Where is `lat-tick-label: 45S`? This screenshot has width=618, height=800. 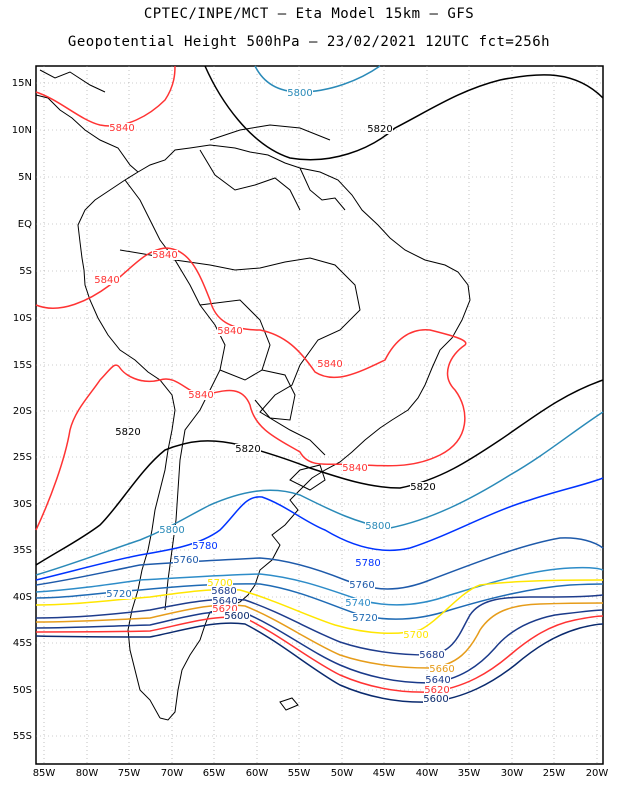
lat-tick-label: 45S is located at coordinates (22, 643).